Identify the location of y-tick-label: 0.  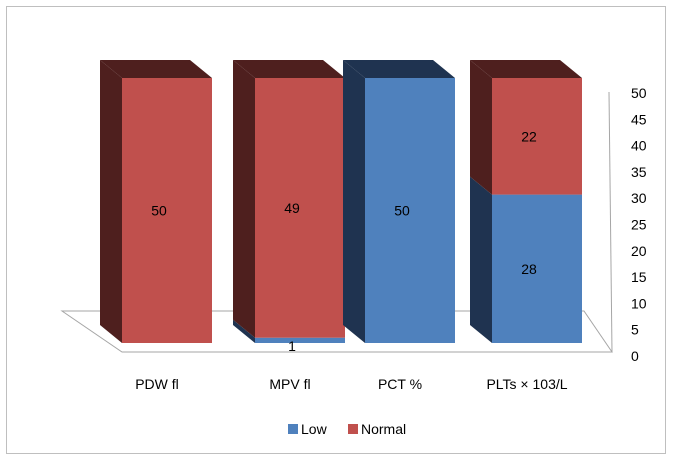
(635, 356).